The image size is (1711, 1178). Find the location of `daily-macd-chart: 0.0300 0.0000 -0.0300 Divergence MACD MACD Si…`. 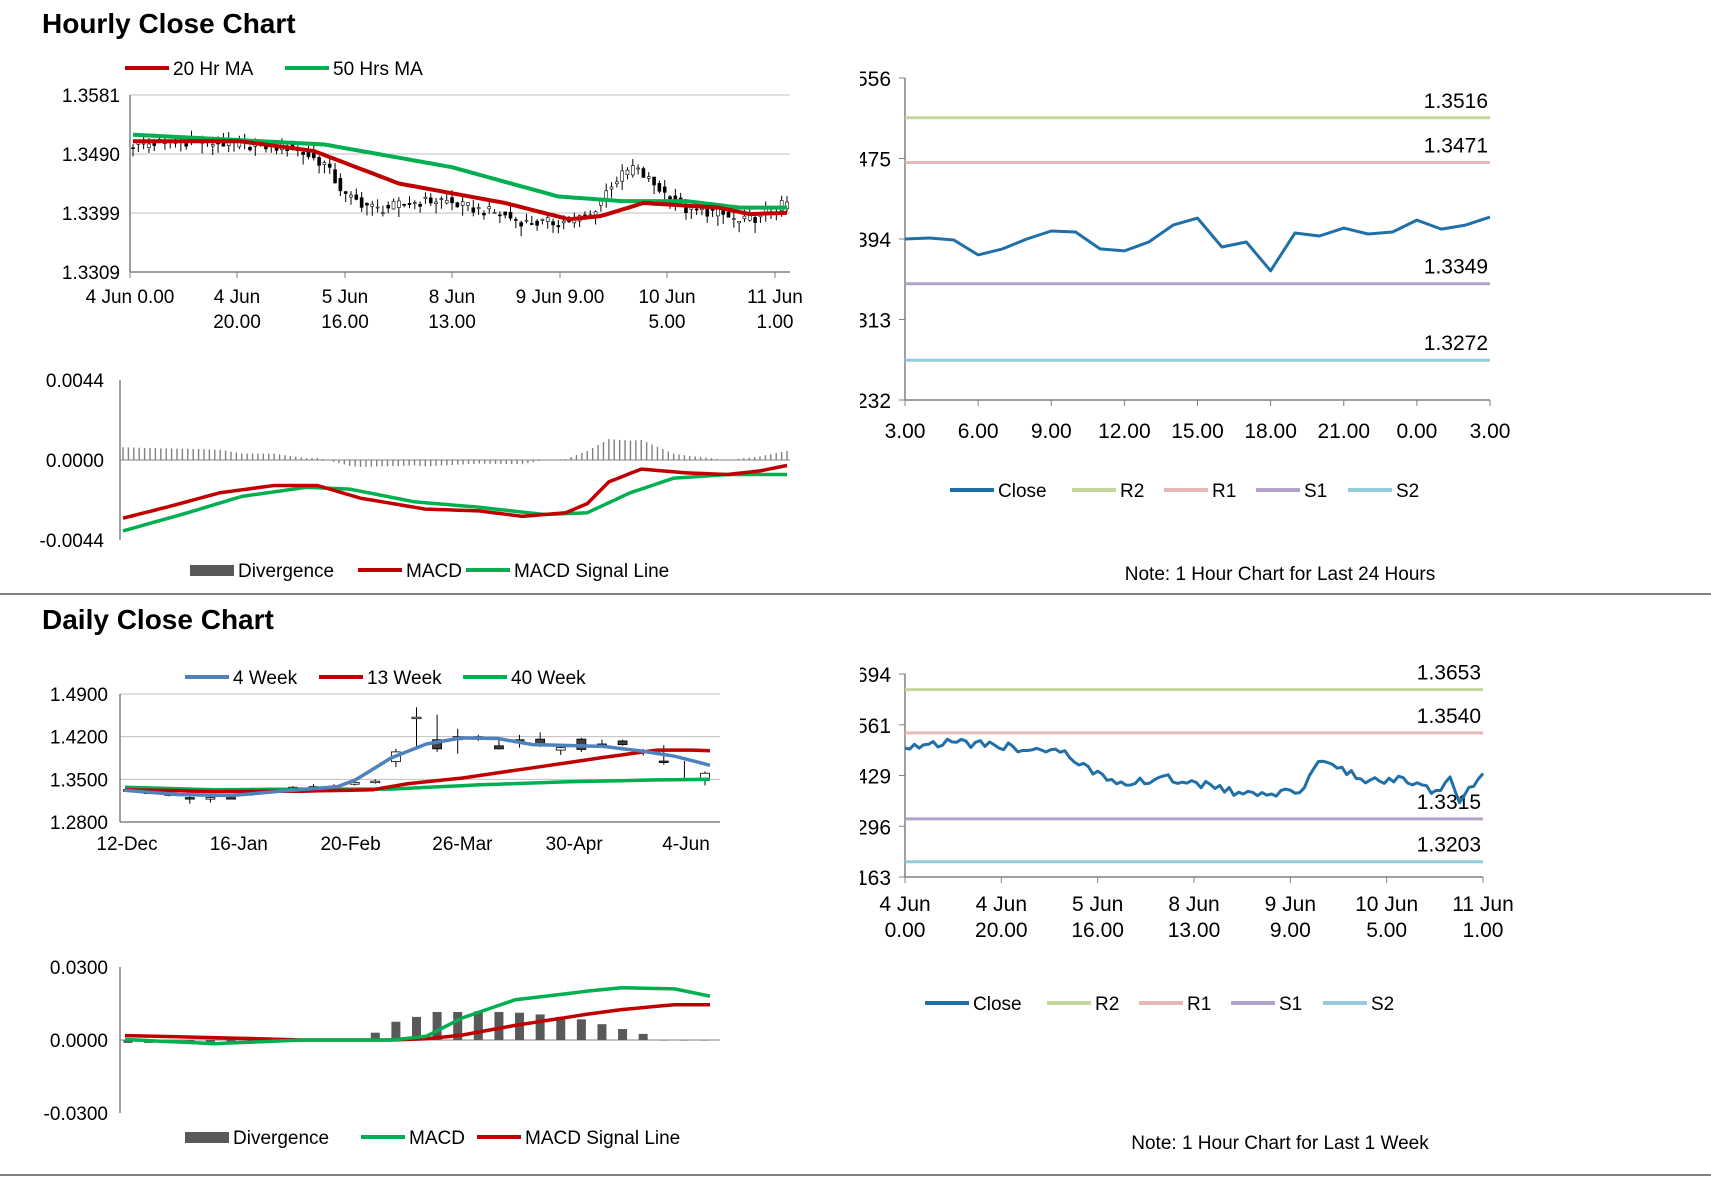

daily-macd-chart: 0.0300 0.0000 -0.0300 Divergence MACD MACD Si… is located at coordinates (382, 1053).